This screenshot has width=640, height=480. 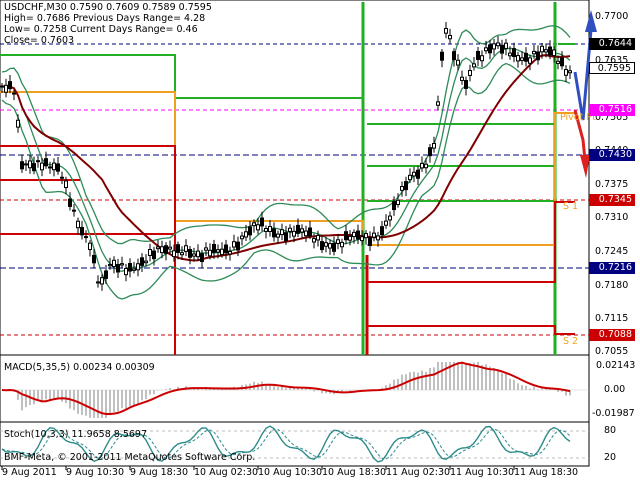 I want to click on price-tag-7430: 0.7430, so click(x=612, y=155).